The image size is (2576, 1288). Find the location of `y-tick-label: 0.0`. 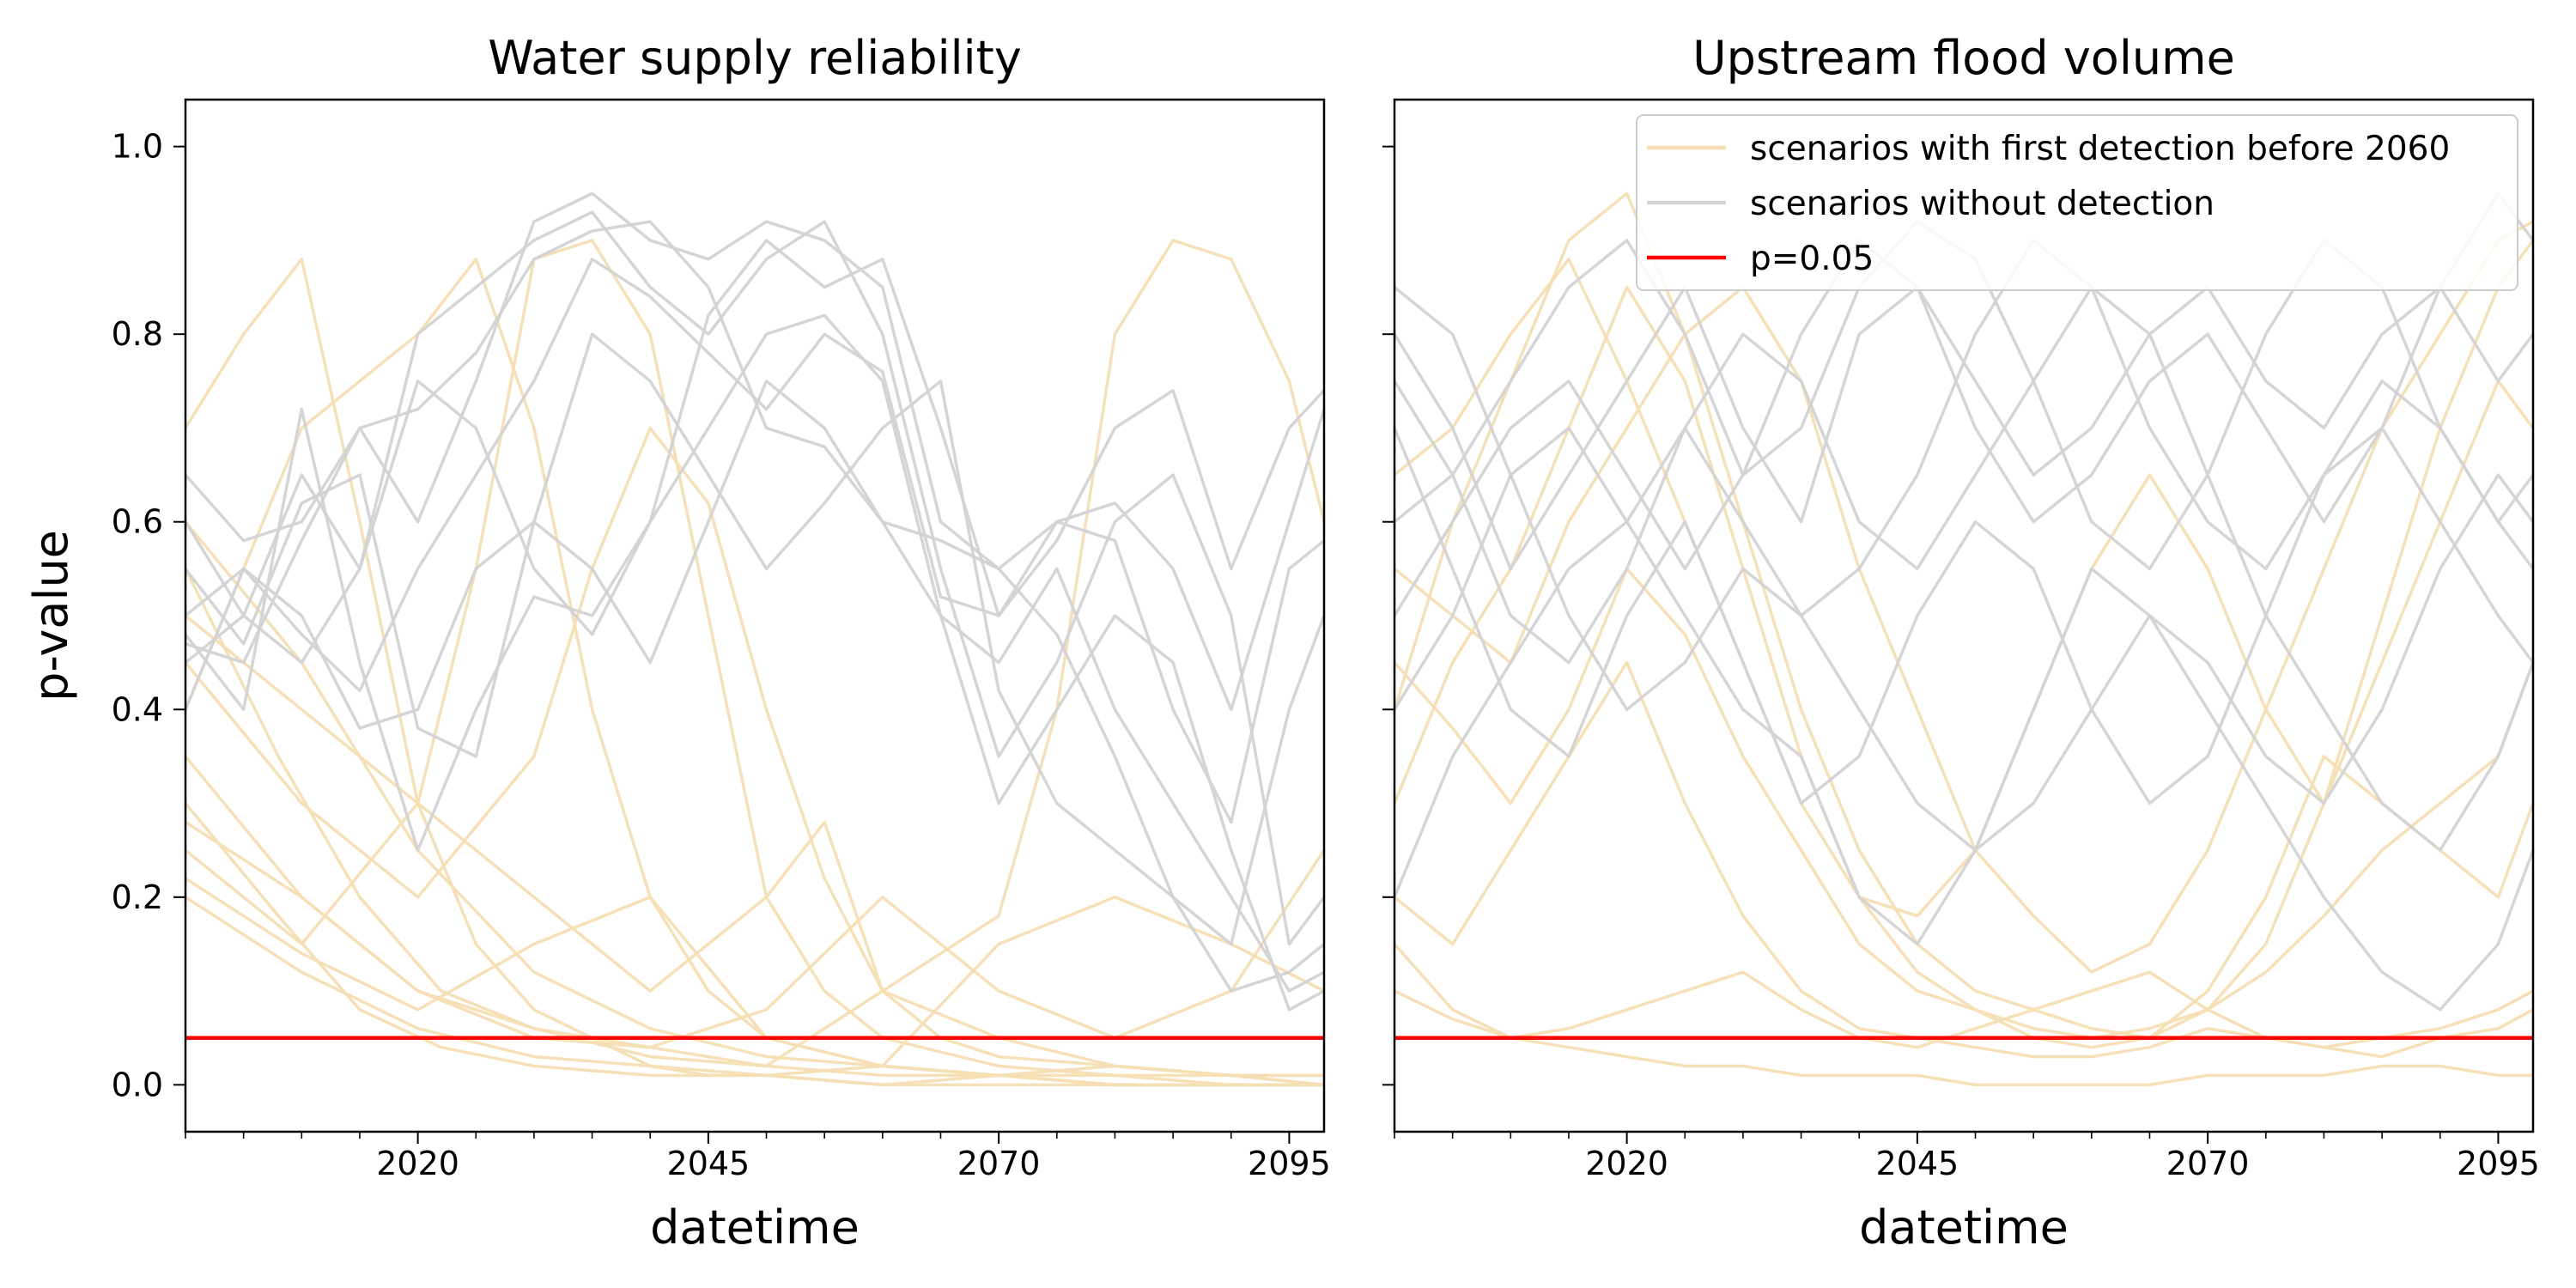

y-tick-label: 0.0 is located at coordinates (137, 1085).